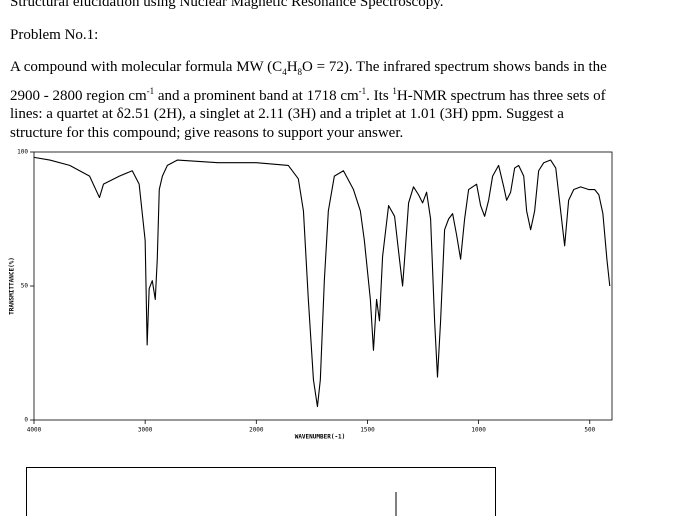 The image size is (691, 516). What do you see at coordinates (22, 152) in the screenshot?
I see `y-tick-label: 100` at bounding box center [22, 152].